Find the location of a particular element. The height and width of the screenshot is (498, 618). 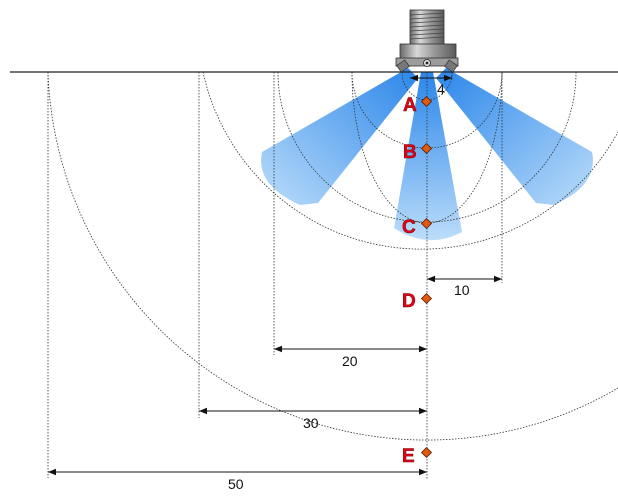

spray-cone-center is located at coordinates (428, 156).